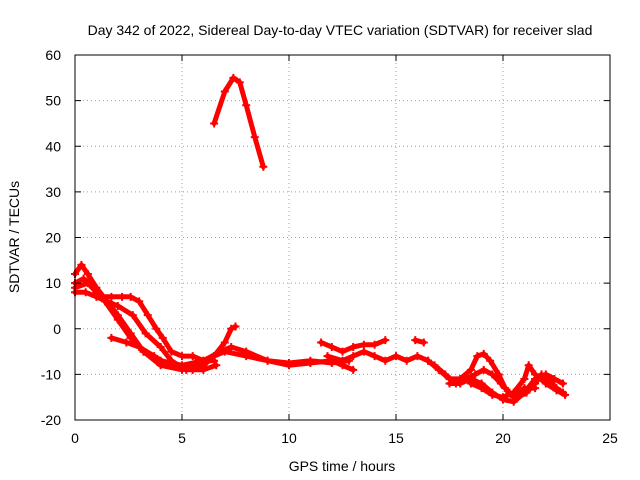 This screenshot has height=480, width=640. Describe the element at coordinates (53, 192) in the screenshot. I see `y-tick-label: 30` at that location.